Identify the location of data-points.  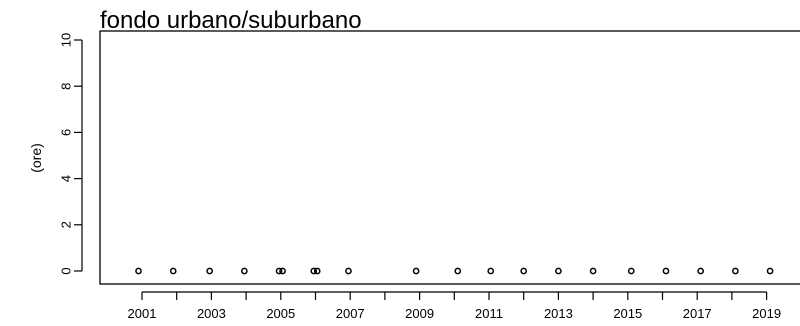
(454, 271).